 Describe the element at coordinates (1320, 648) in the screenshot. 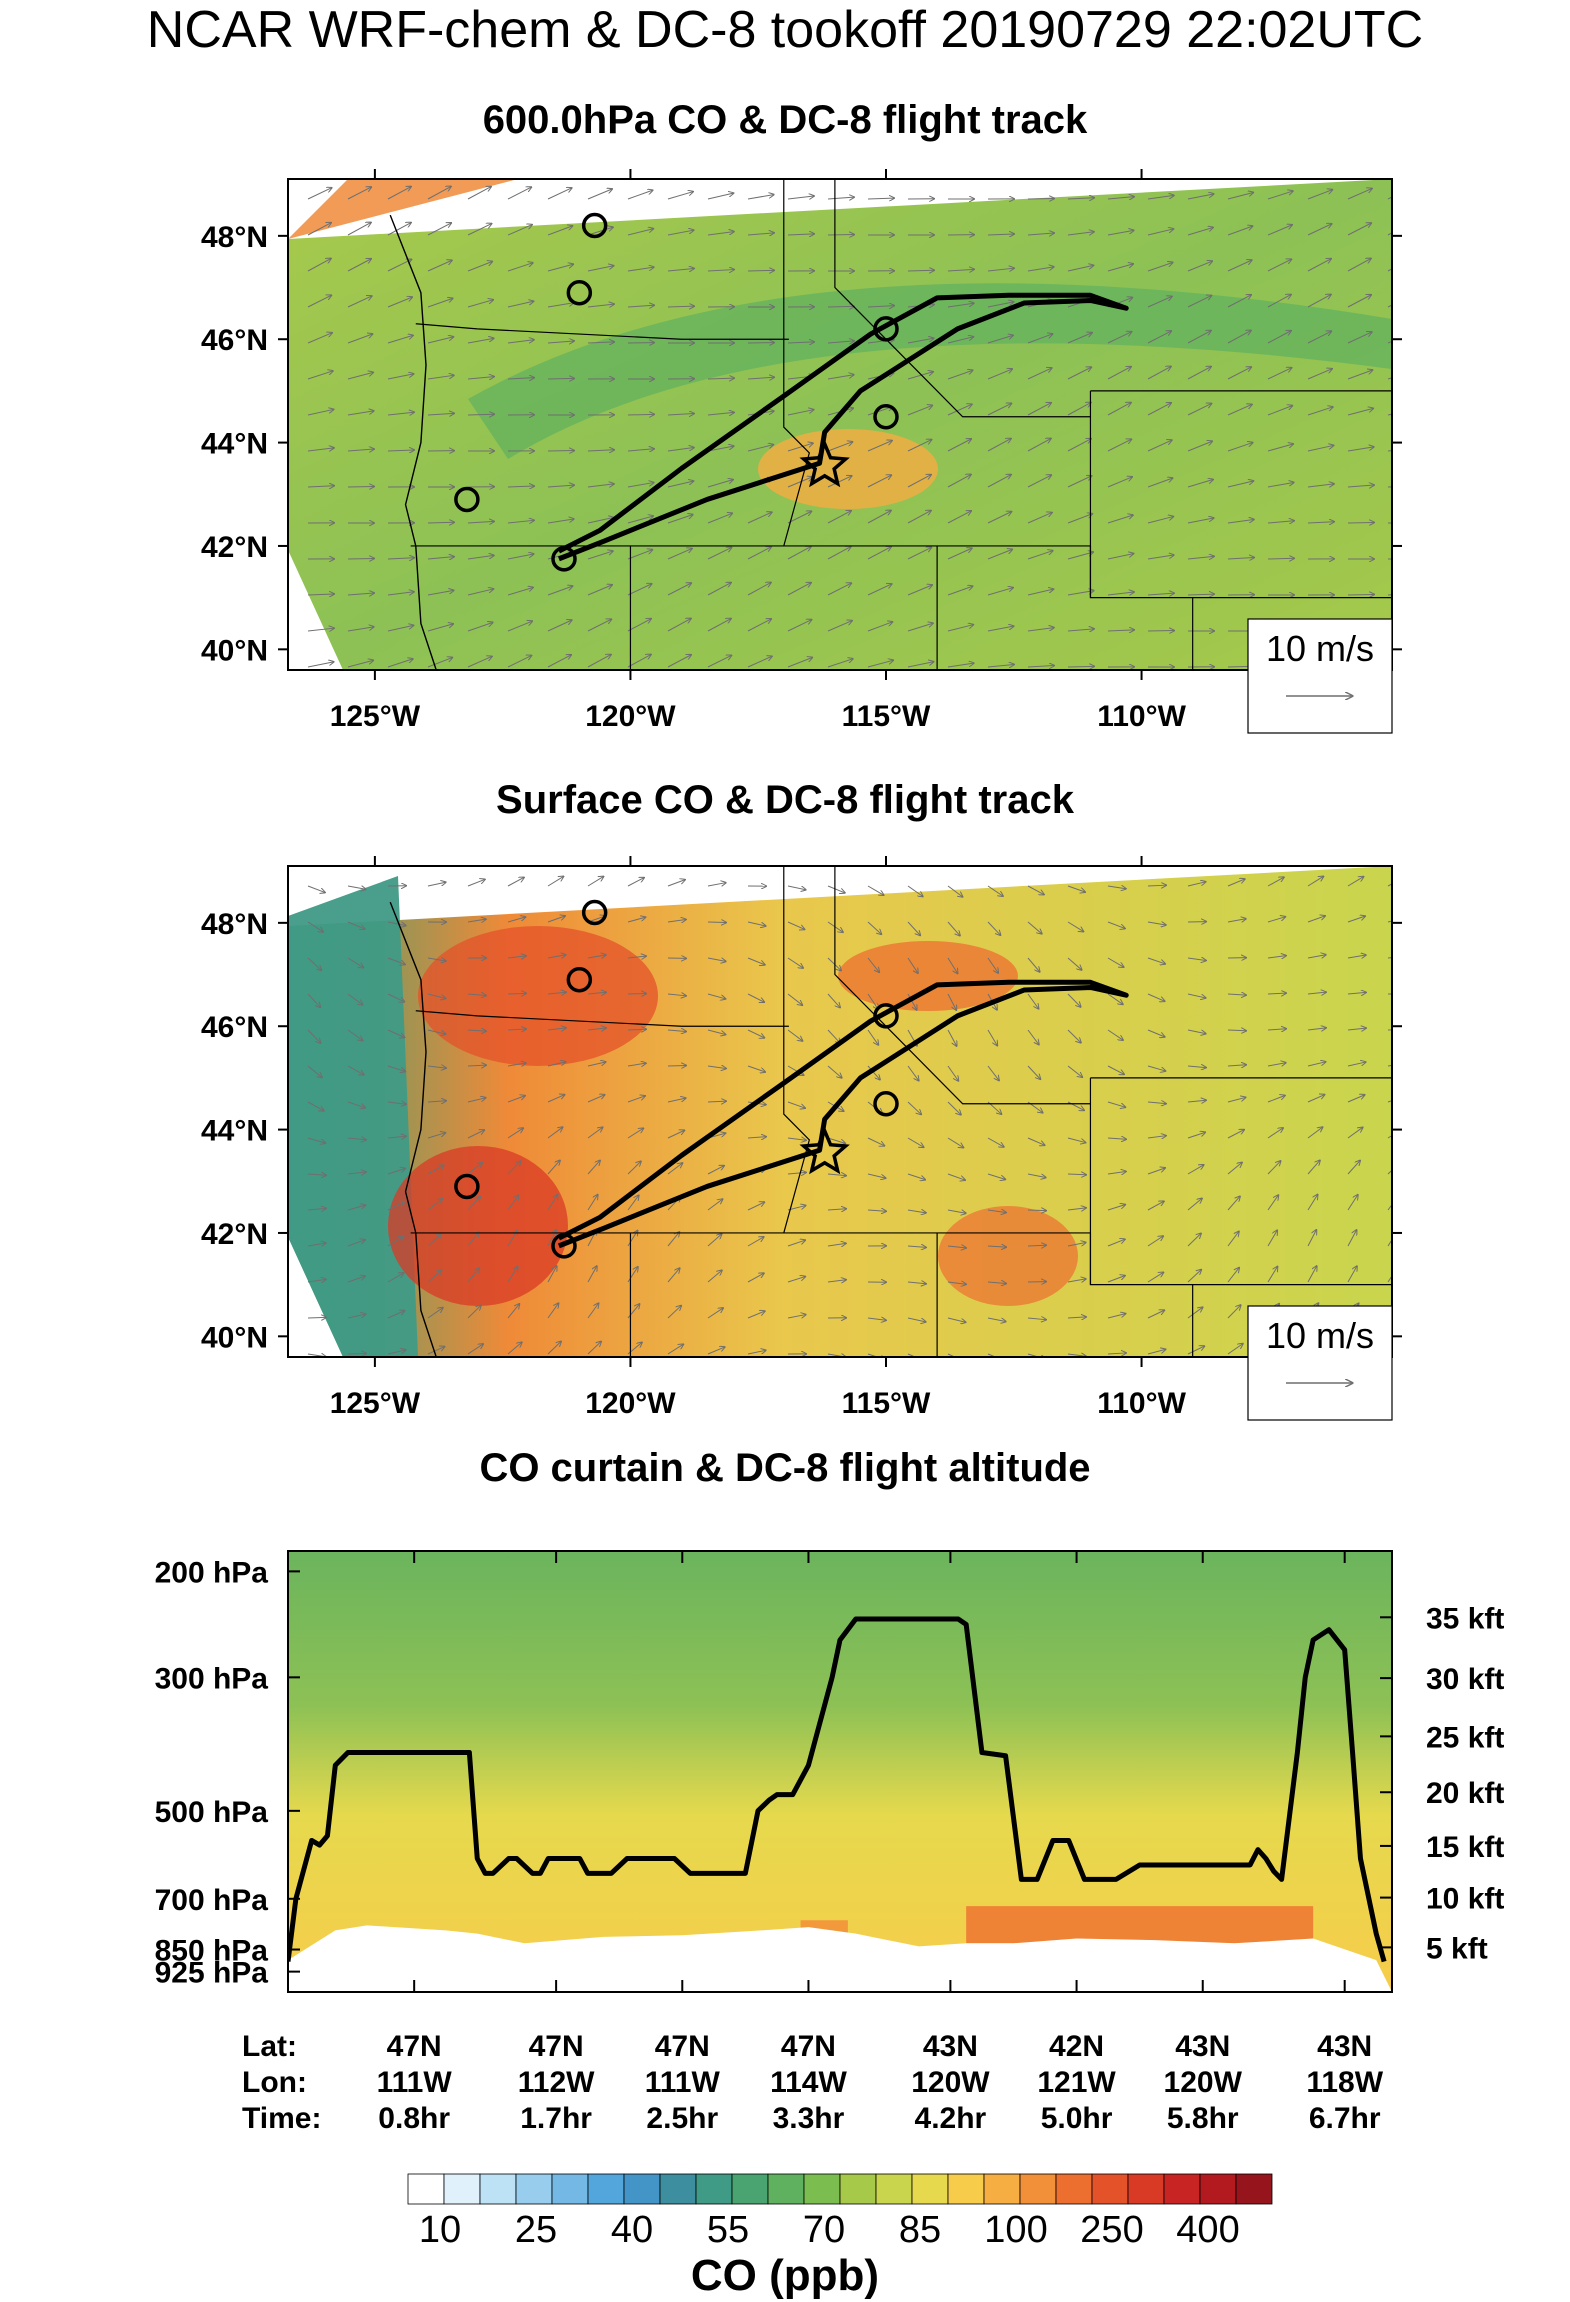

I see `vector-legend-label: 10 m/s` at that location.